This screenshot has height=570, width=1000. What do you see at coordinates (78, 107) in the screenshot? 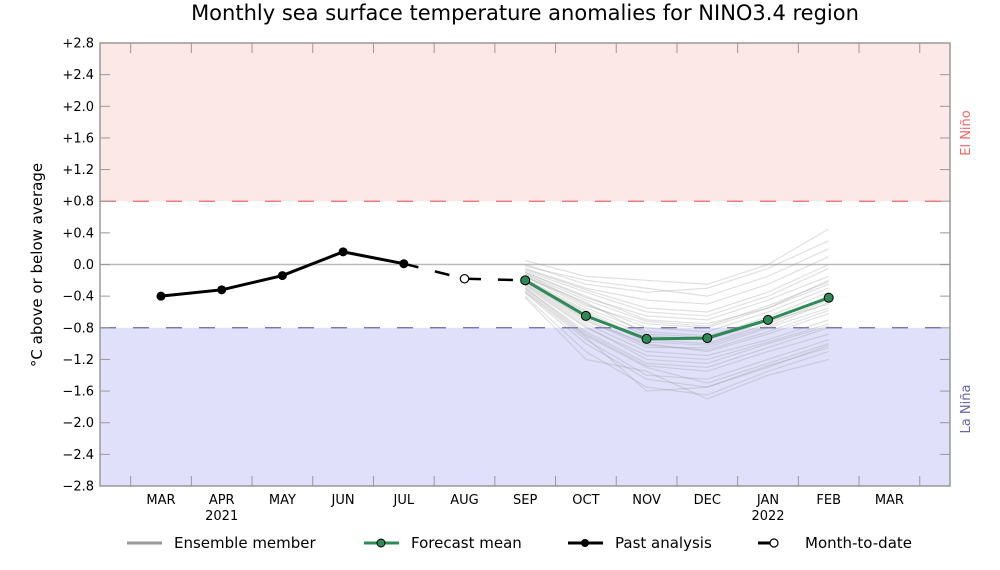
I see `y-tick-label: +2.0` at bounding box center [78, 107].